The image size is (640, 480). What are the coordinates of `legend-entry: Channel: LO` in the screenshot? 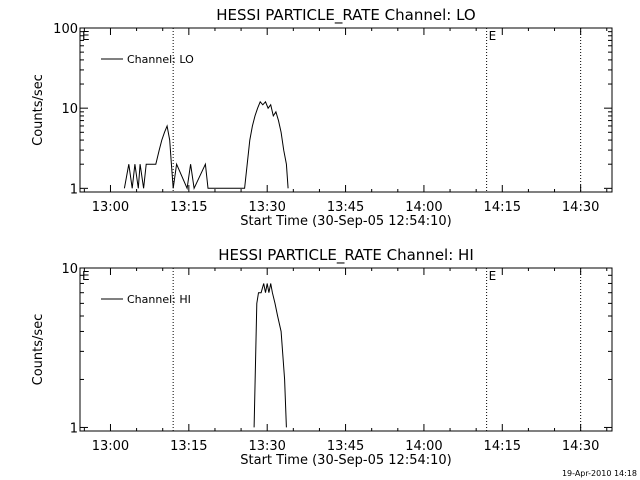 It's located at (160, 59).